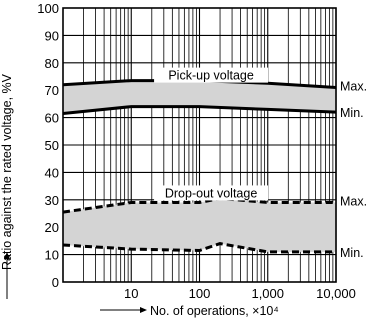  I want to click on y-tick-label: 50, so click(52, 145).